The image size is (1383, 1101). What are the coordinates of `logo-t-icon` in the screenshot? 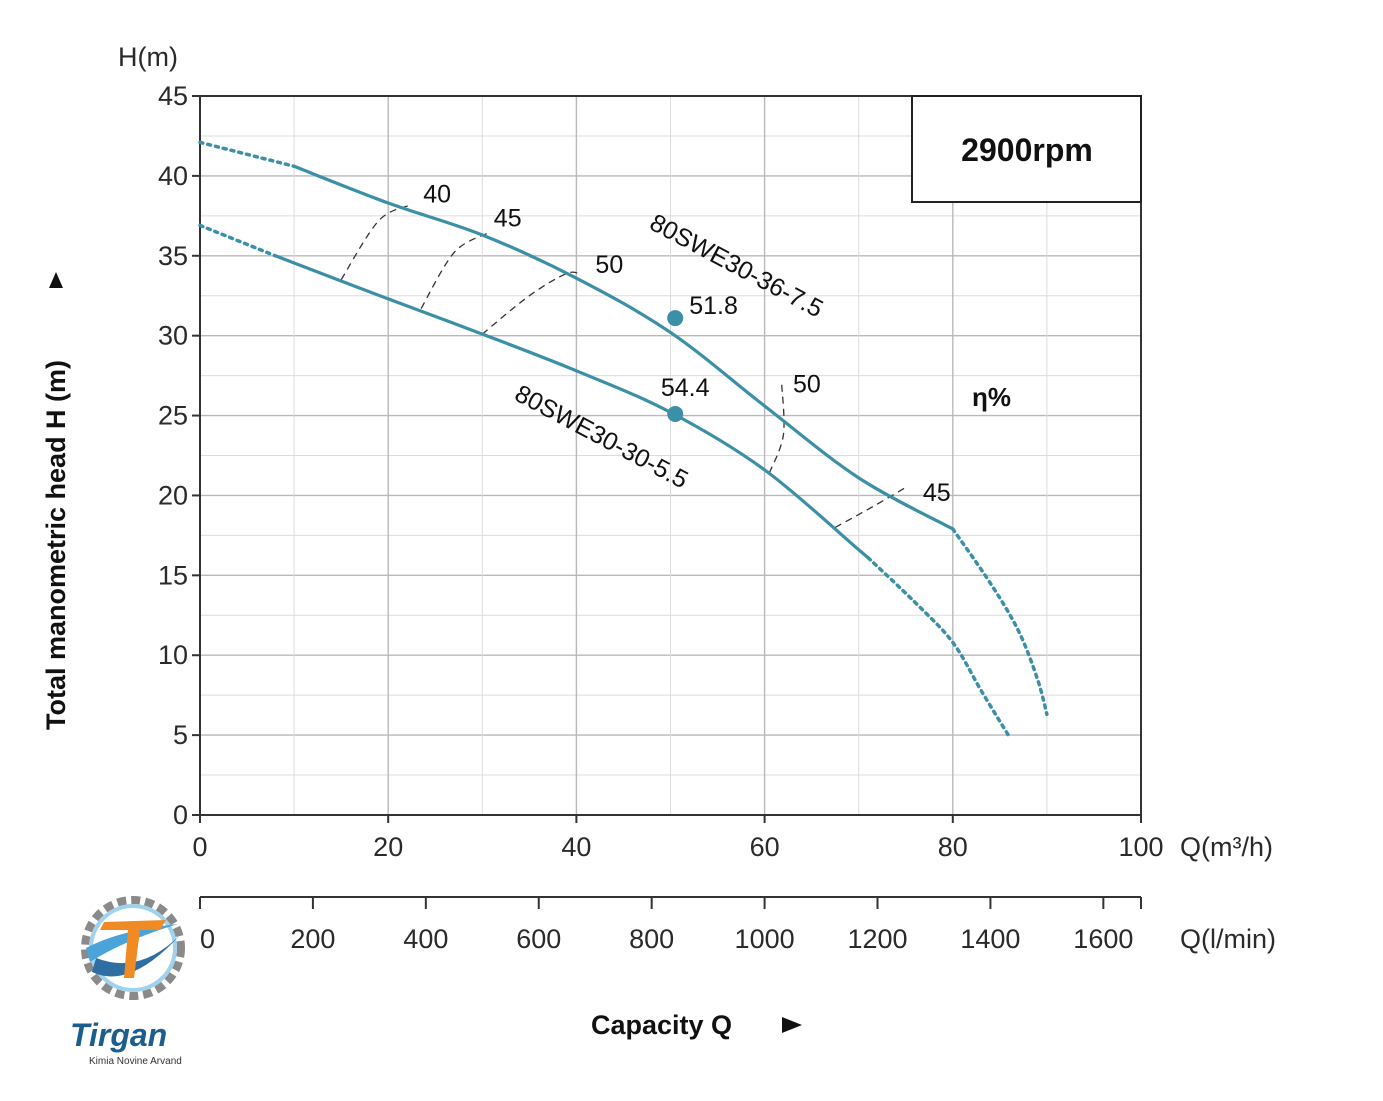 It's located at (133, 949).